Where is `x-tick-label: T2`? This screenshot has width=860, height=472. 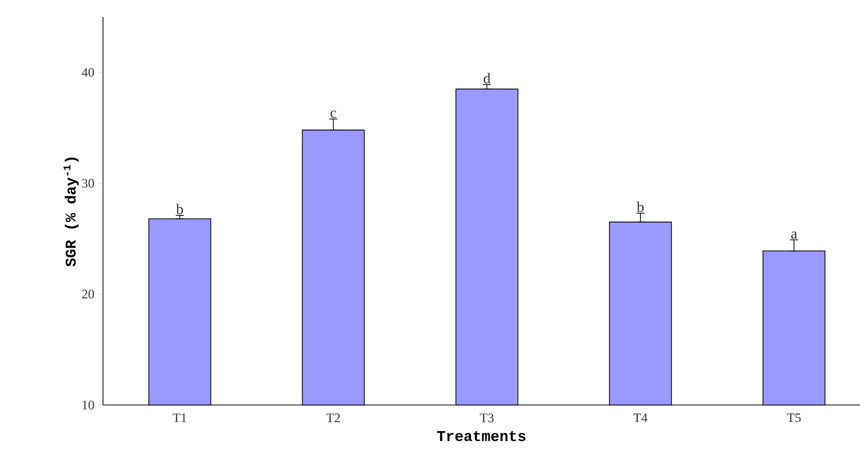
x-tick-label: T2 is located at coordinates (333, 418).